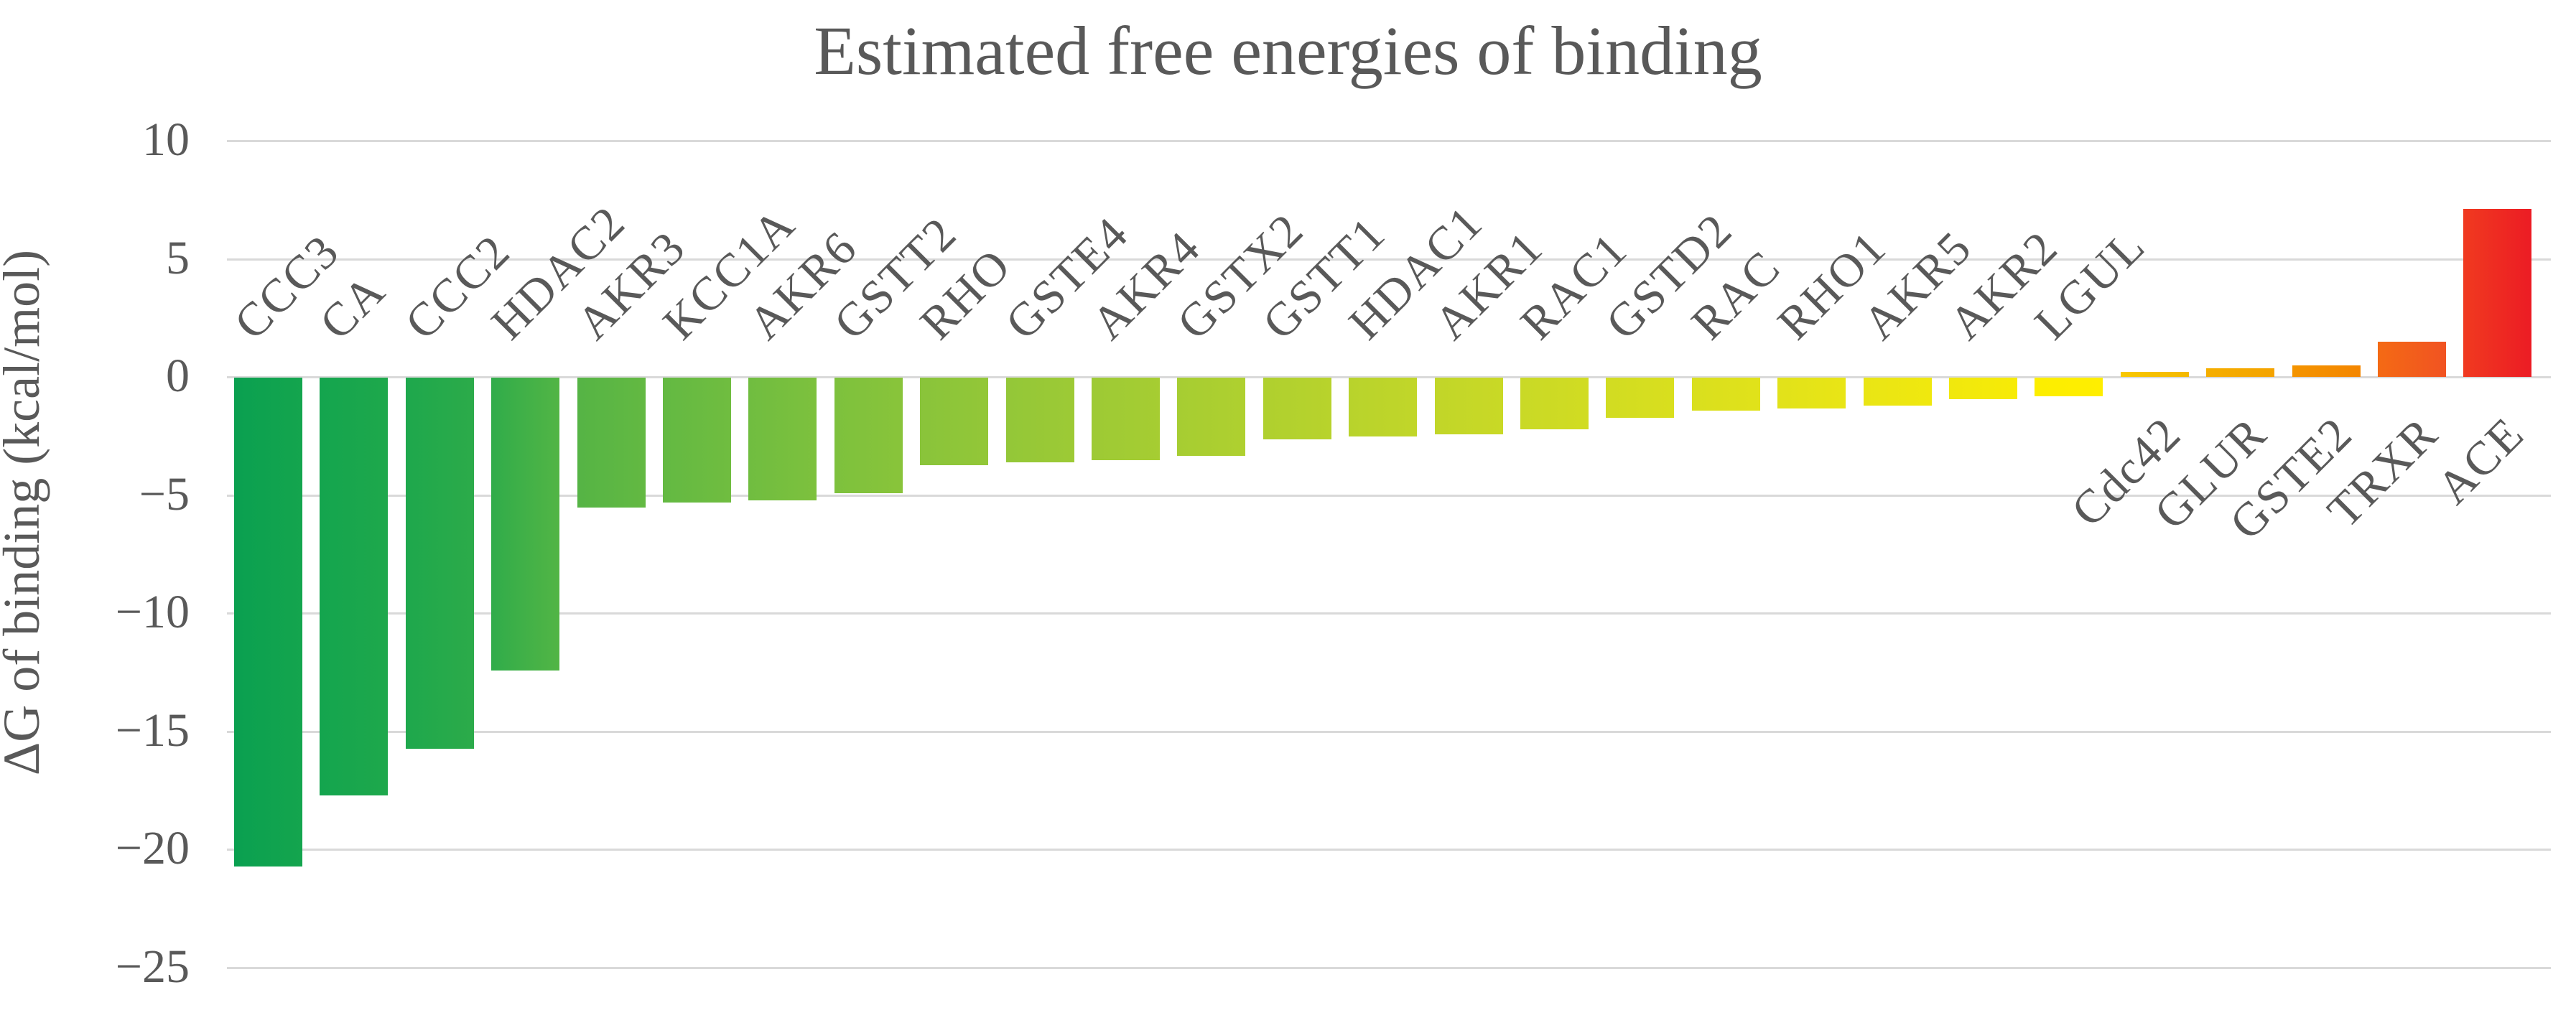 The height and width of the screenshot is (1023, 2576). I want to click on bar-GLUR, so click(2240, 372).